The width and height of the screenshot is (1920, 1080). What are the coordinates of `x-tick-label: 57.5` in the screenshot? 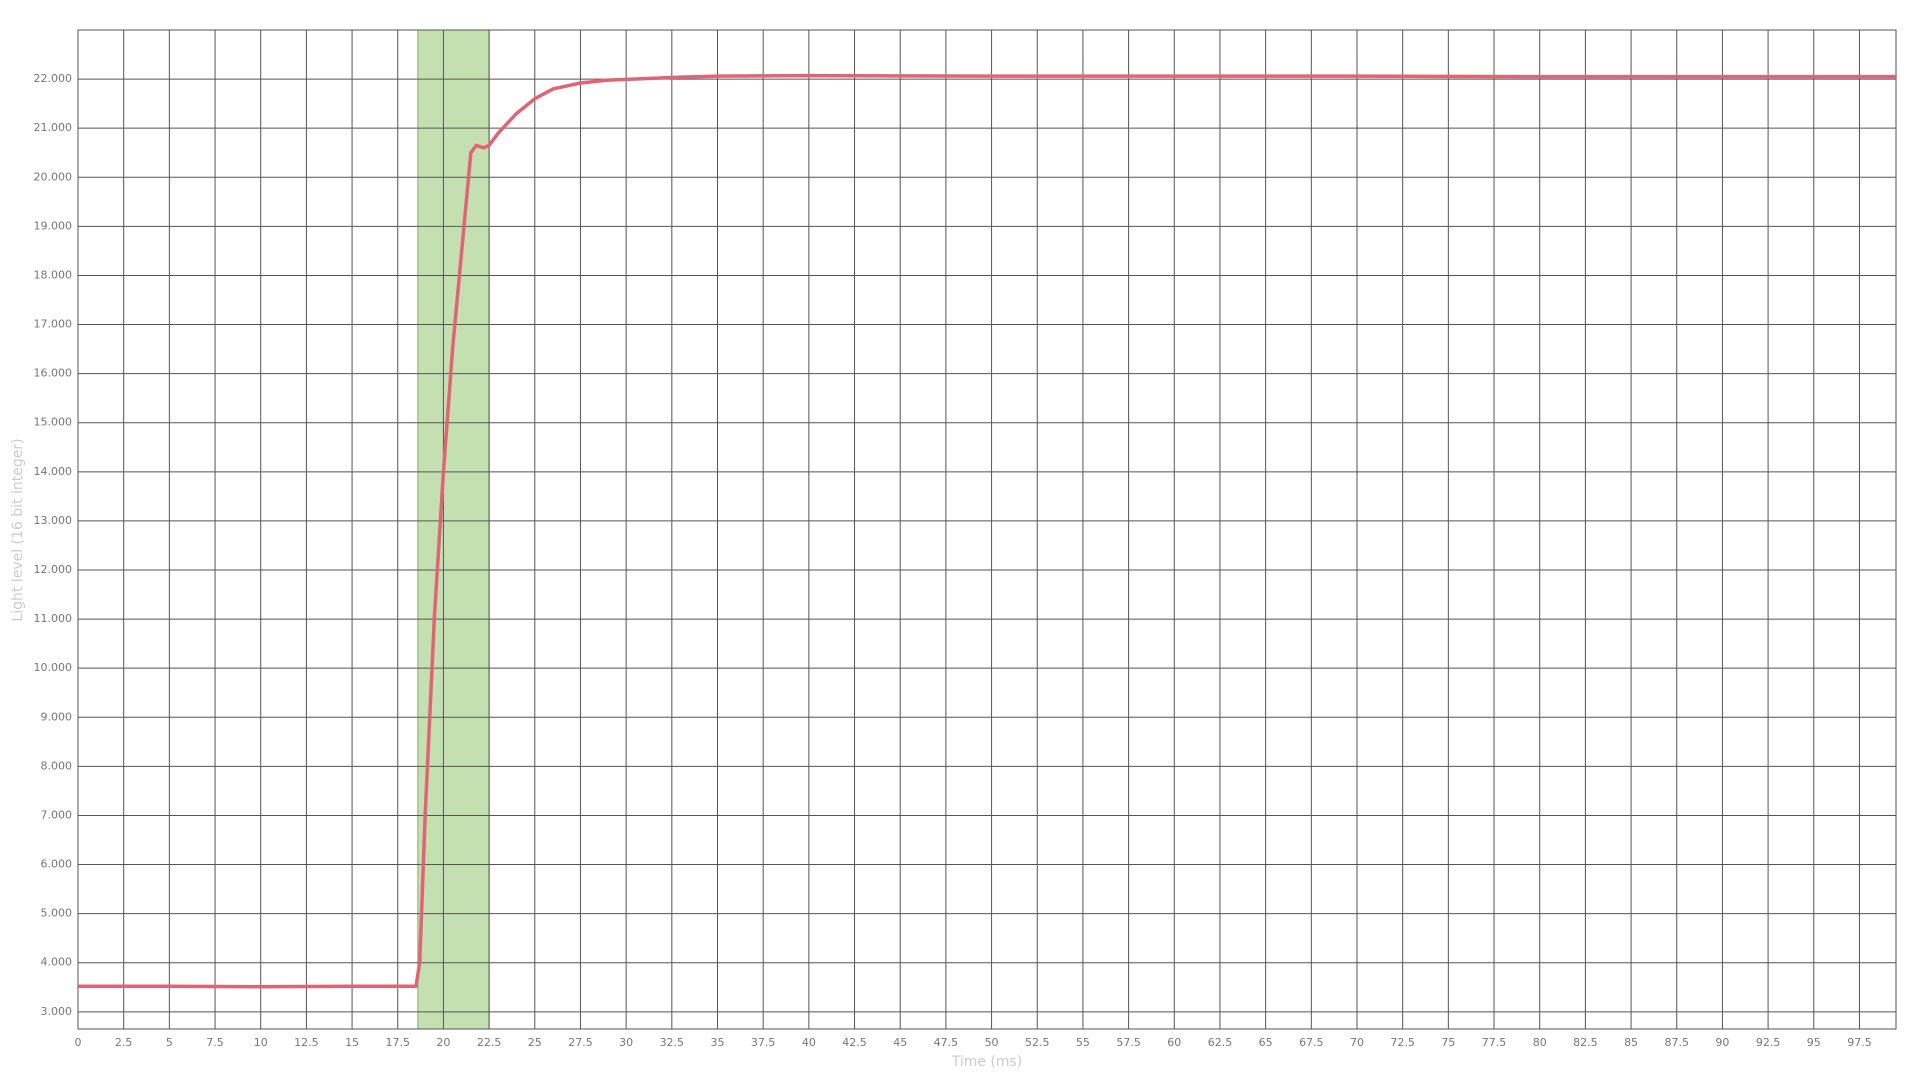 It's located at (1128, 1042).